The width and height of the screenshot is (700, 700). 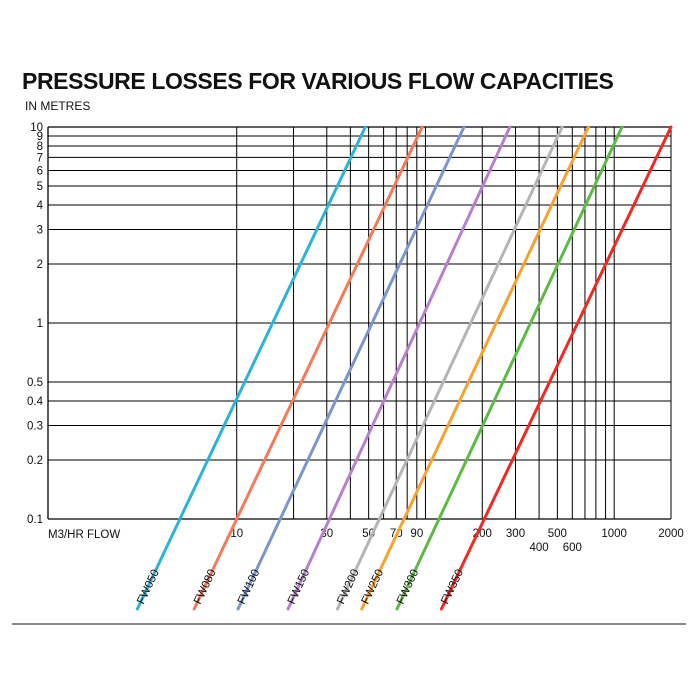 What do you see at coordinates (452, 587) in the screenshot?
I see `series-label-fw350: FW350` at bounding box center [452, 587].